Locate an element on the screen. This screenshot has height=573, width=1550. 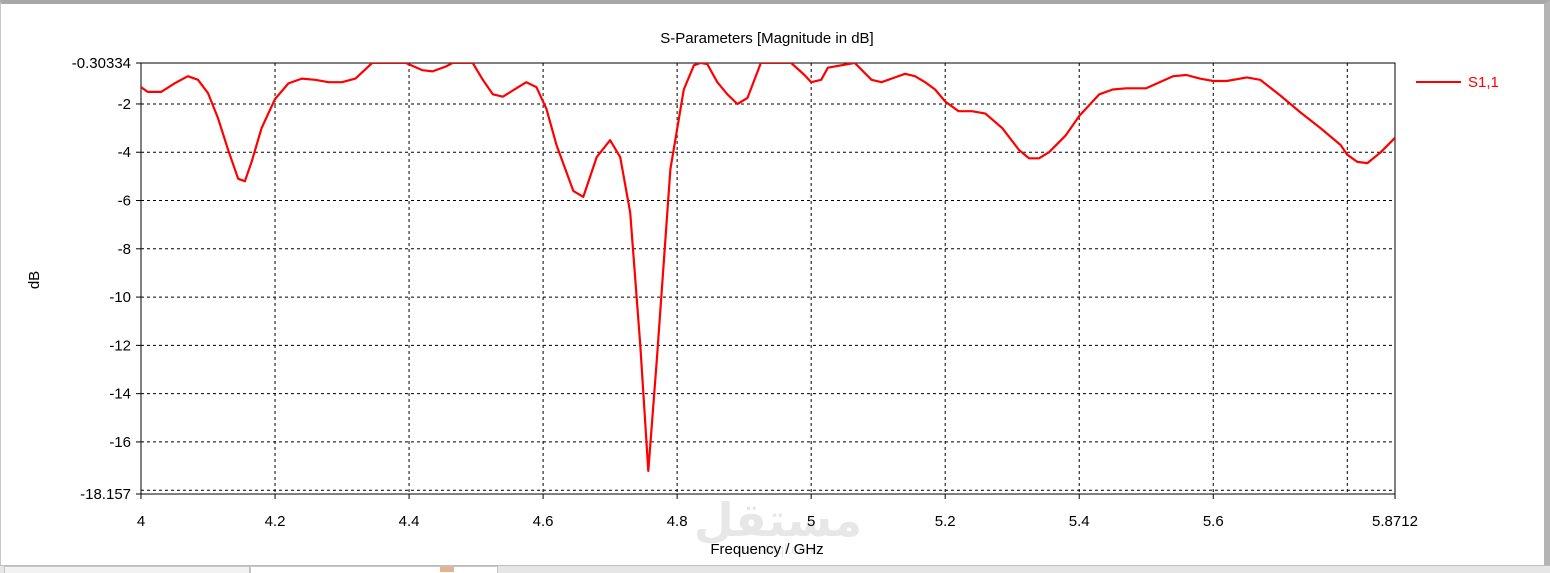
bottom-tab-bar is located at coordinates (775, 569).